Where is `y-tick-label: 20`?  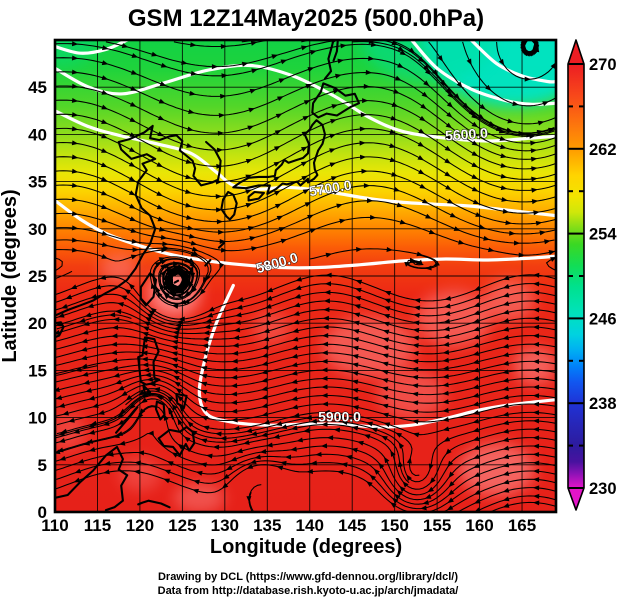 y-tick-label: 20 is located at coordinates (37, 323).